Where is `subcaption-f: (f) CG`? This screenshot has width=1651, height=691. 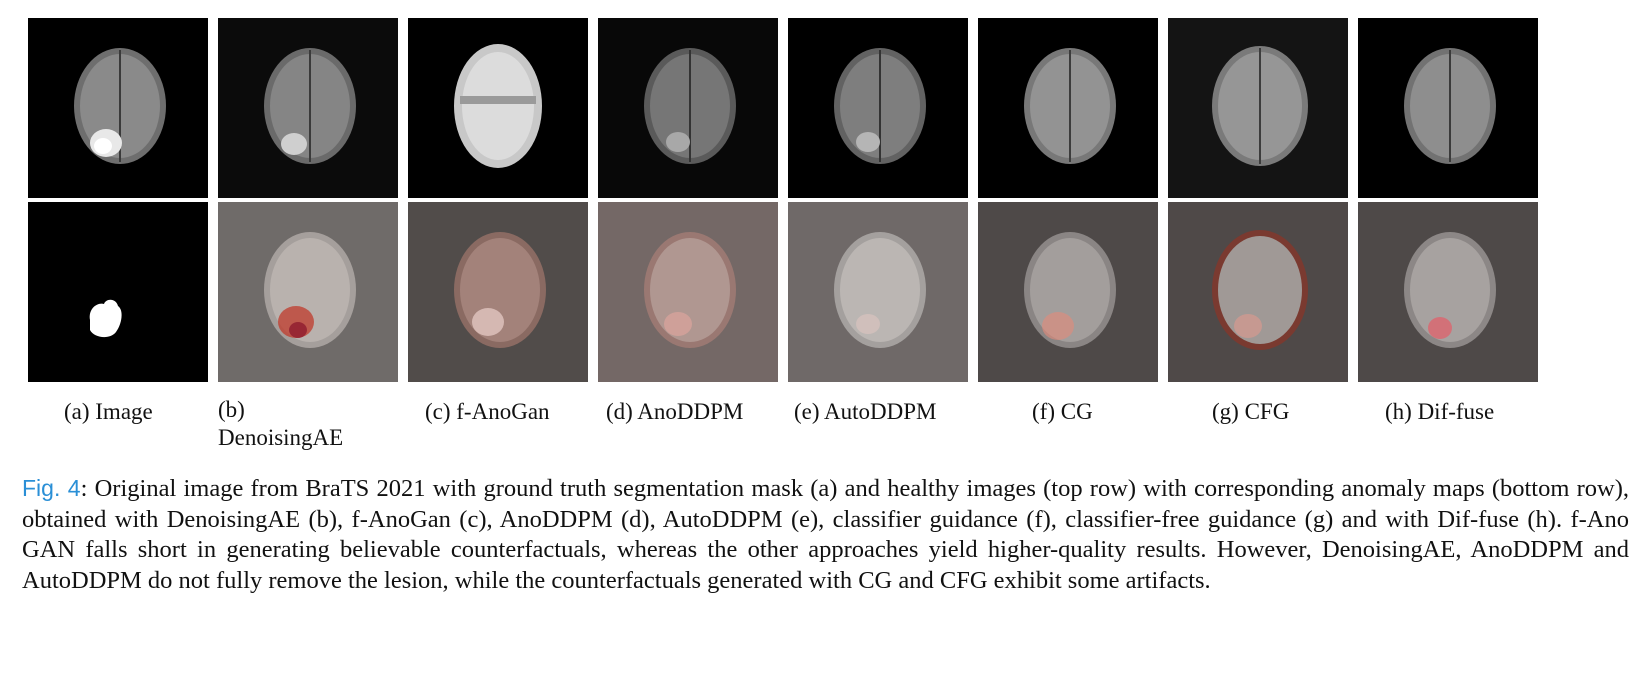 subcaption-f: (f) CG is located at coordinates (1062, 411).